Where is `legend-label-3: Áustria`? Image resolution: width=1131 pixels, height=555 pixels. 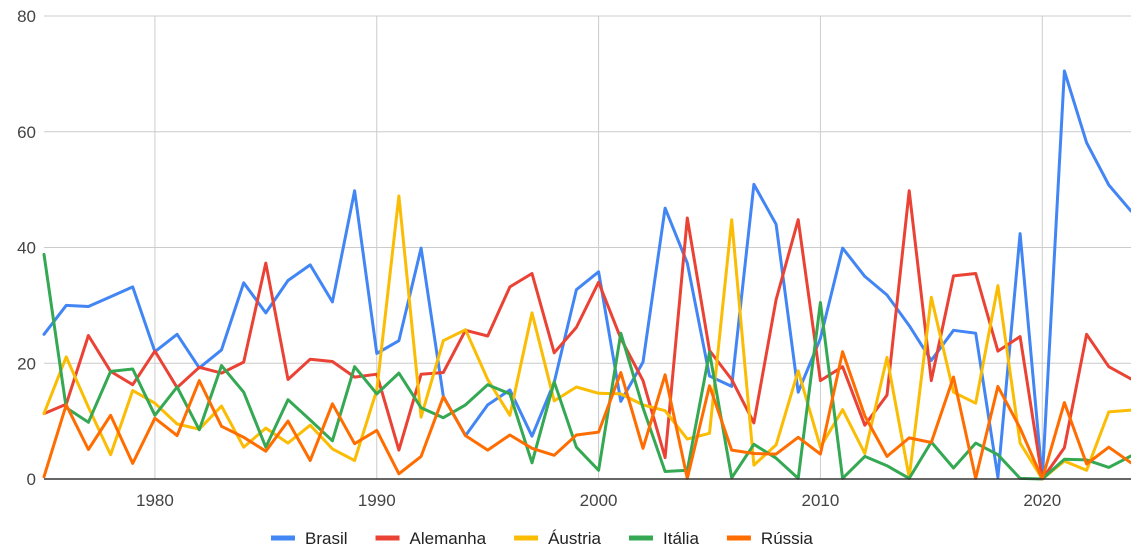
legend-label-3: Áustria is located at coordinates (574, 538).